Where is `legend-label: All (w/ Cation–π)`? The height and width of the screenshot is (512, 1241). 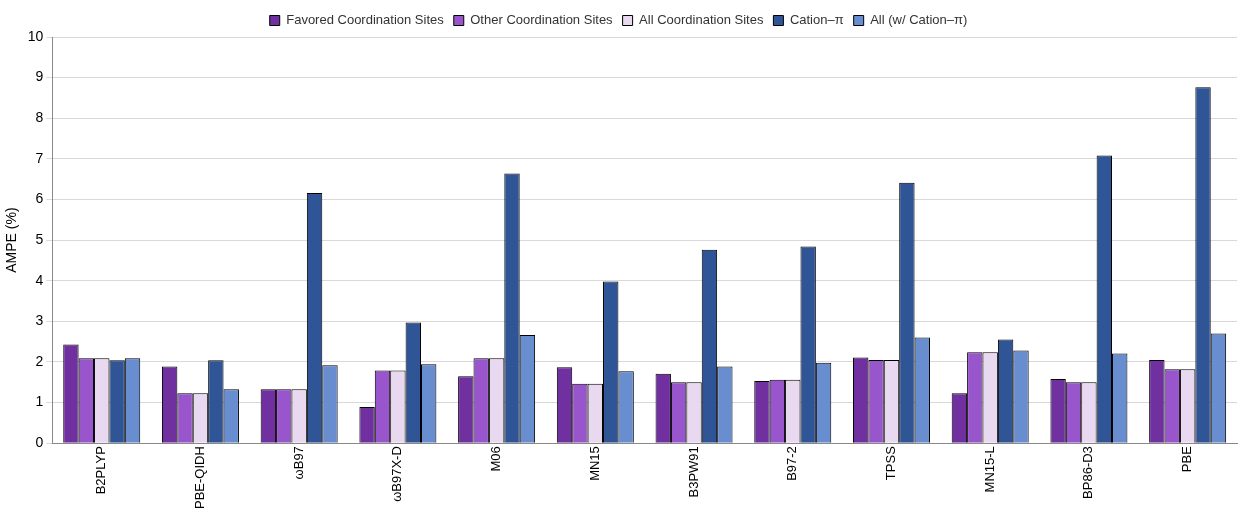
legend-label: All (w/ Cation–π) is located at coordinates (919, 20).